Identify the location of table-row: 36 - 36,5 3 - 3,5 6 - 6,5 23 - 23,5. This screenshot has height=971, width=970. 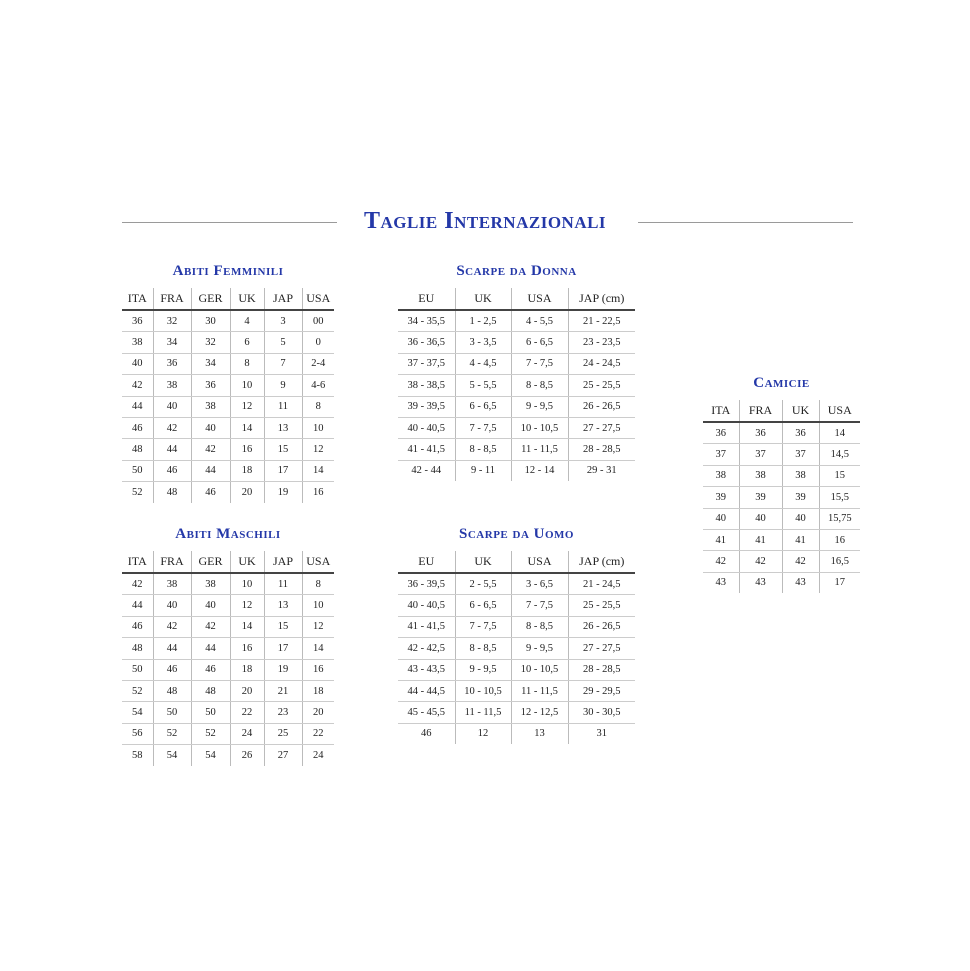
(516, 342).